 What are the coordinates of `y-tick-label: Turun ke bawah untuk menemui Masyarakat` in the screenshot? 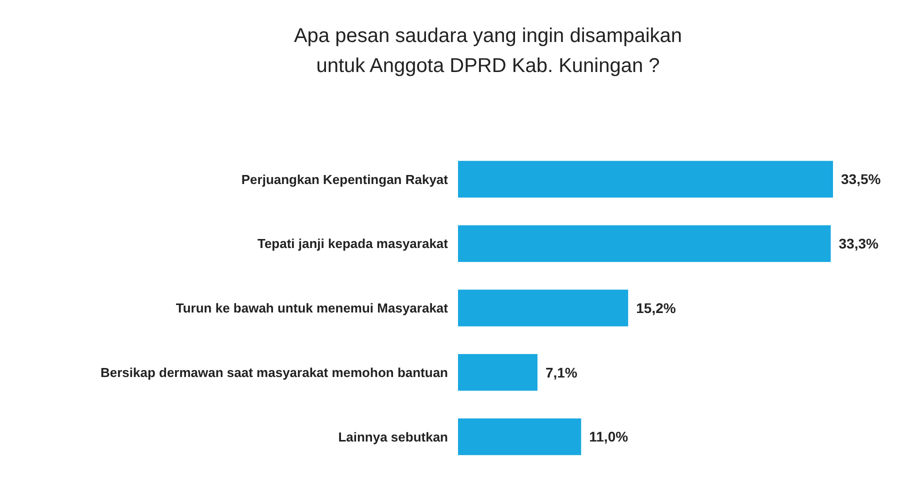 It's located at (312, 308).